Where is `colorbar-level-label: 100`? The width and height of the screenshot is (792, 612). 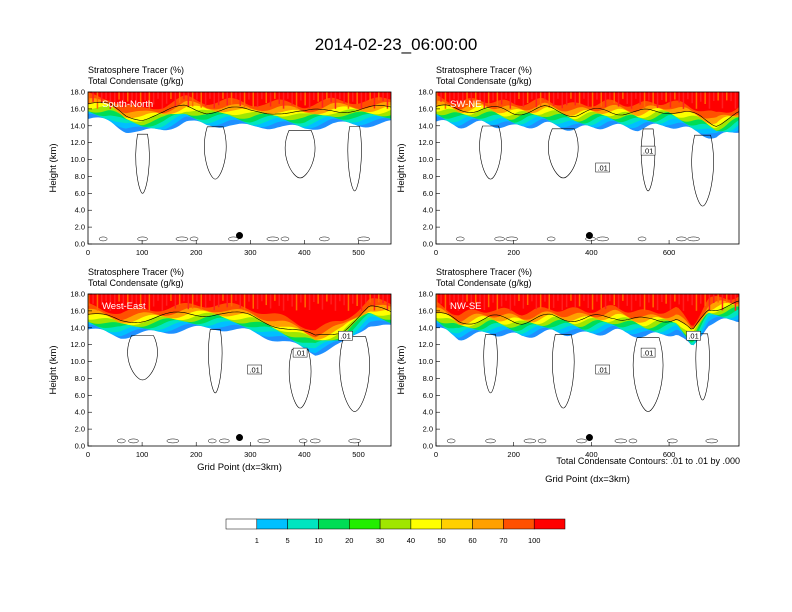 colorbar-level-label: 100 is located at coordinates (534, 540).